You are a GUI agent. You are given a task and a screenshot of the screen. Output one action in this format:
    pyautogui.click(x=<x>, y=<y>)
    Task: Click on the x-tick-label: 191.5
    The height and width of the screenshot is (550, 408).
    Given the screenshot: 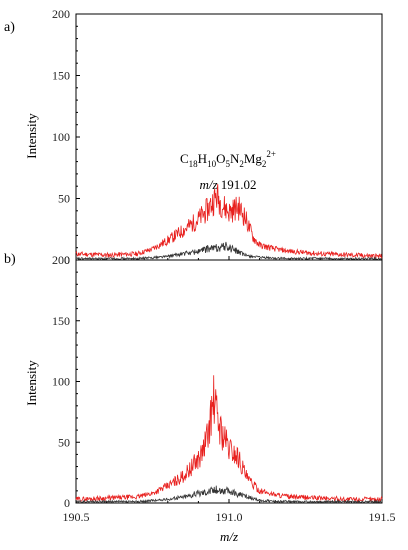 What is the action you would take?
    pyautogui.click(x=382, y=517)
    